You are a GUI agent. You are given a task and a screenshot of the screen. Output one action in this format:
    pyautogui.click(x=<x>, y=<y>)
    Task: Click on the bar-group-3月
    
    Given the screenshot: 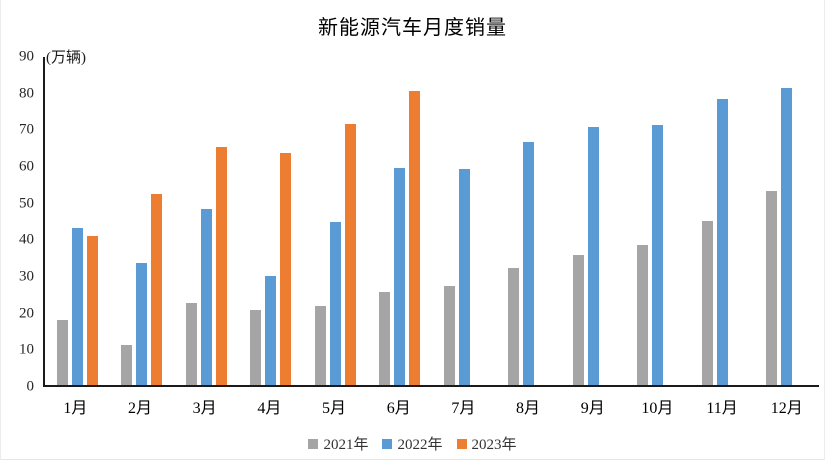 What is the action you would take?
    pyautogui.click(x=206, y=221)
    